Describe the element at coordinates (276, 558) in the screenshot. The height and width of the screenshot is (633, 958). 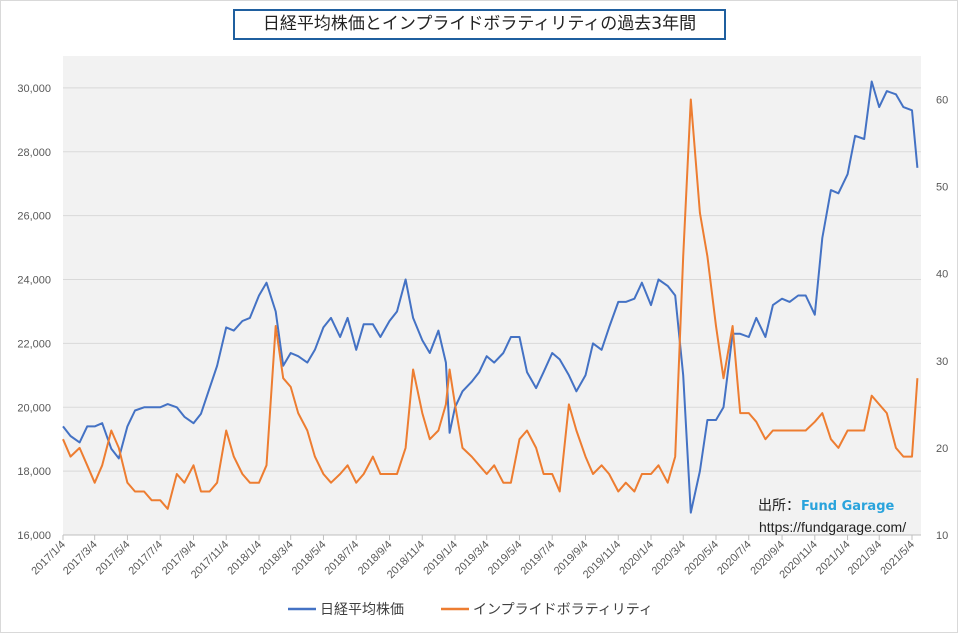
I see `x-tick-label: 2018/3/4` at that location.